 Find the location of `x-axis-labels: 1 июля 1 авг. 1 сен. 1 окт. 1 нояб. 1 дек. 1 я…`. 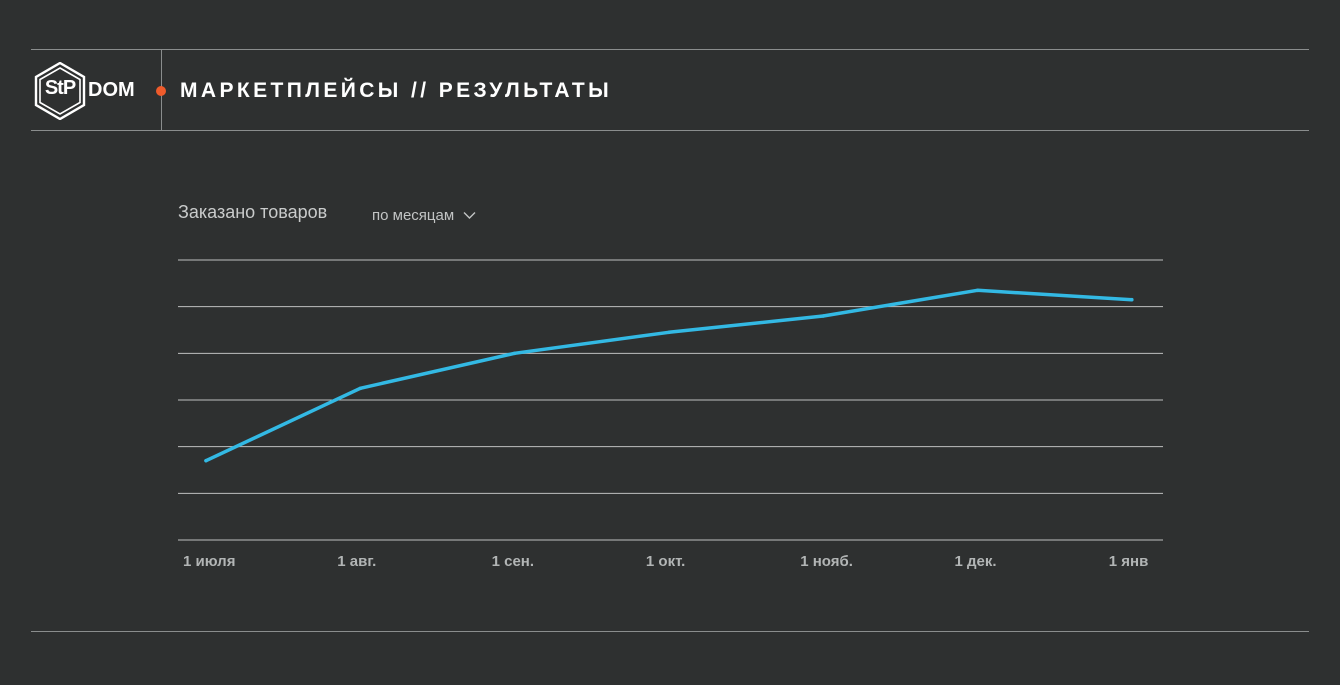

x-axis-labels: 1 июля 1 авг. 1 сен. 1 окт. 1 нояб. 1 дек. 1 я… is located at coordinates (665, 561).